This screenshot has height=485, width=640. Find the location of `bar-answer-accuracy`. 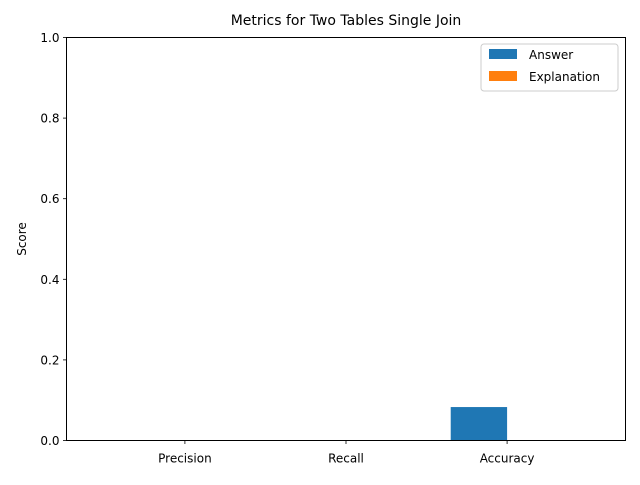

bar-answer-accuracy is located at coordinates (479, 424).